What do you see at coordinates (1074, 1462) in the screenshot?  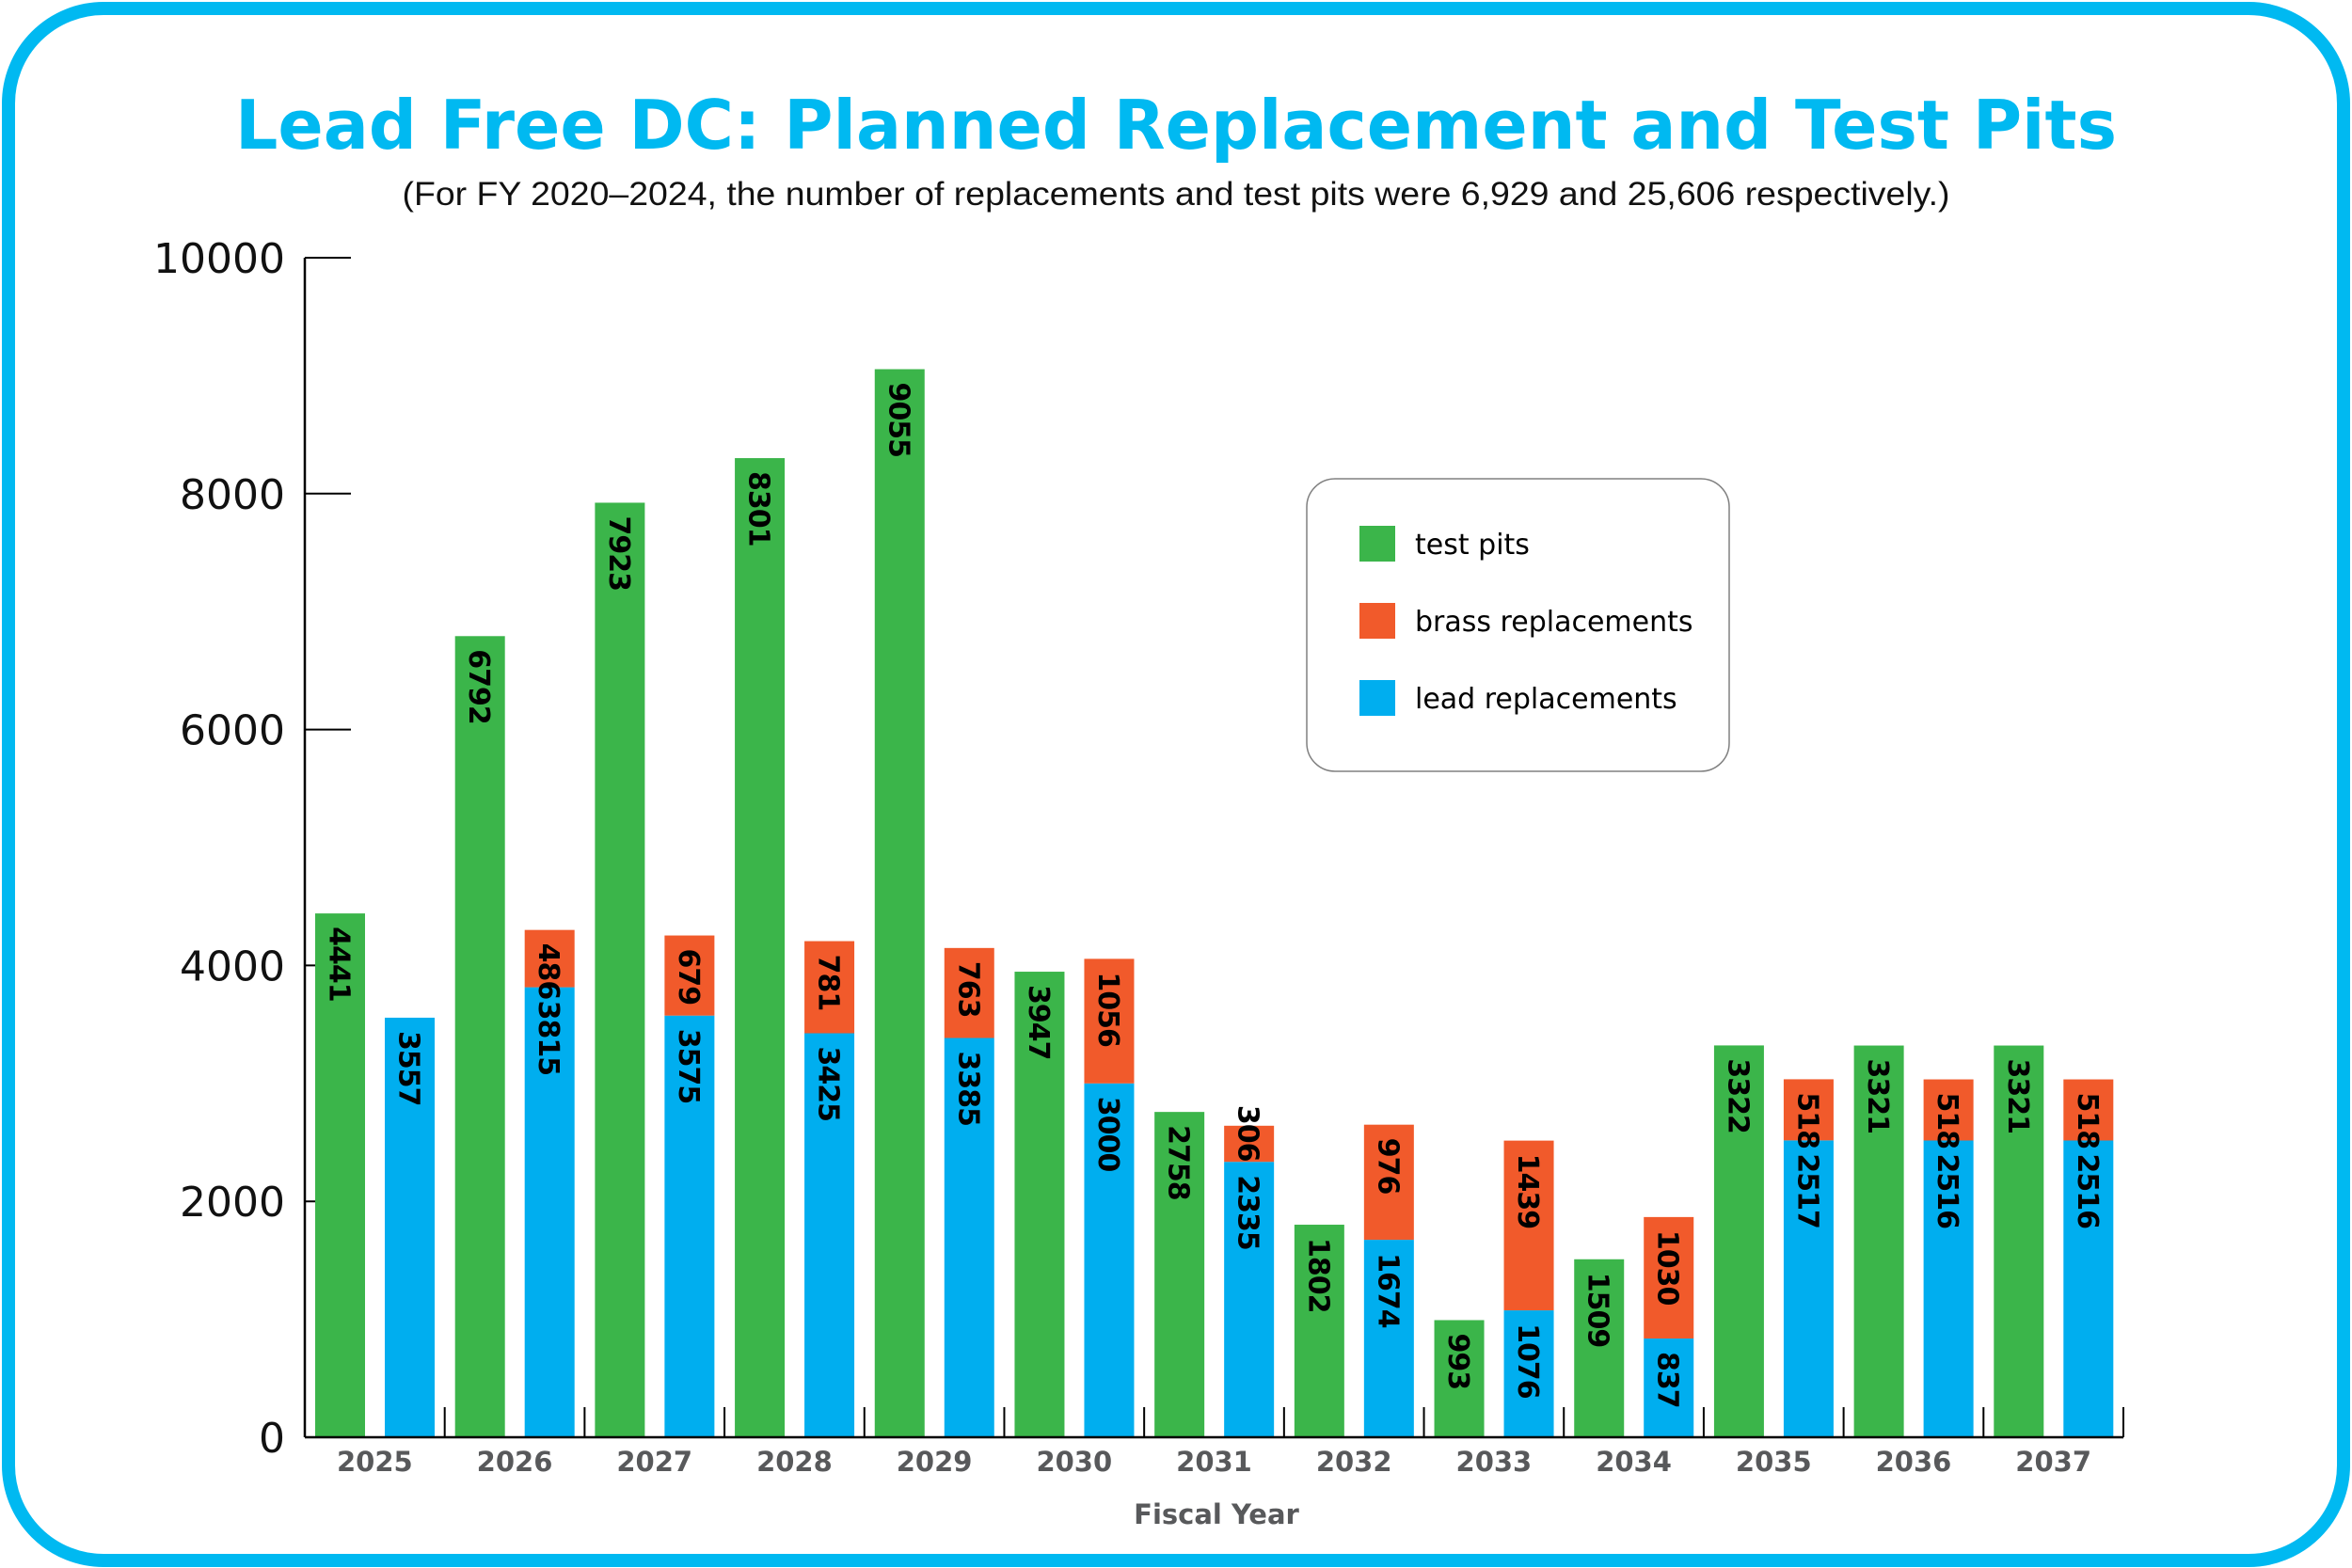 I see `x-tick-label: 2030` at bounding box center [1074, 1462].